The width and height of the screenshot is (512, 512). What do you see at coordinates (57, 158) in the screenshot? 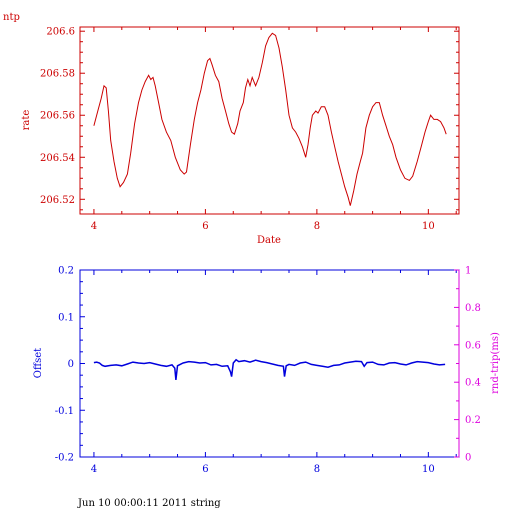
I see `rate-y-tick-label: 206.54` at bounding box center [57, 158].